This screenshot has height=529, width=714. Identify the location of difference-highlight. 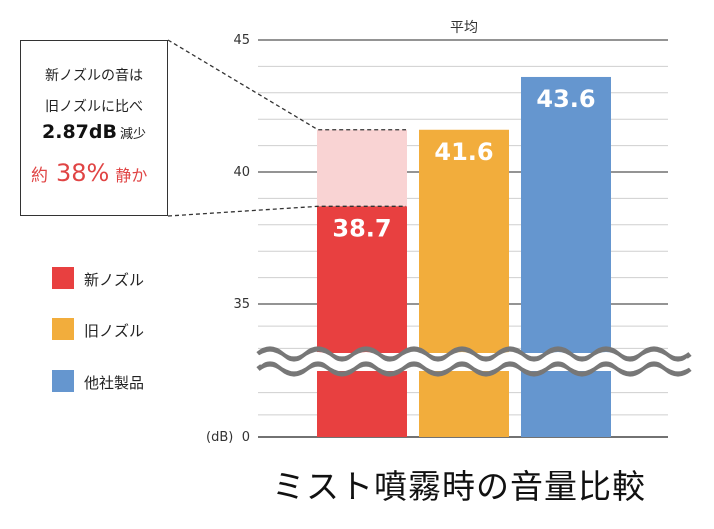
(362, 168).